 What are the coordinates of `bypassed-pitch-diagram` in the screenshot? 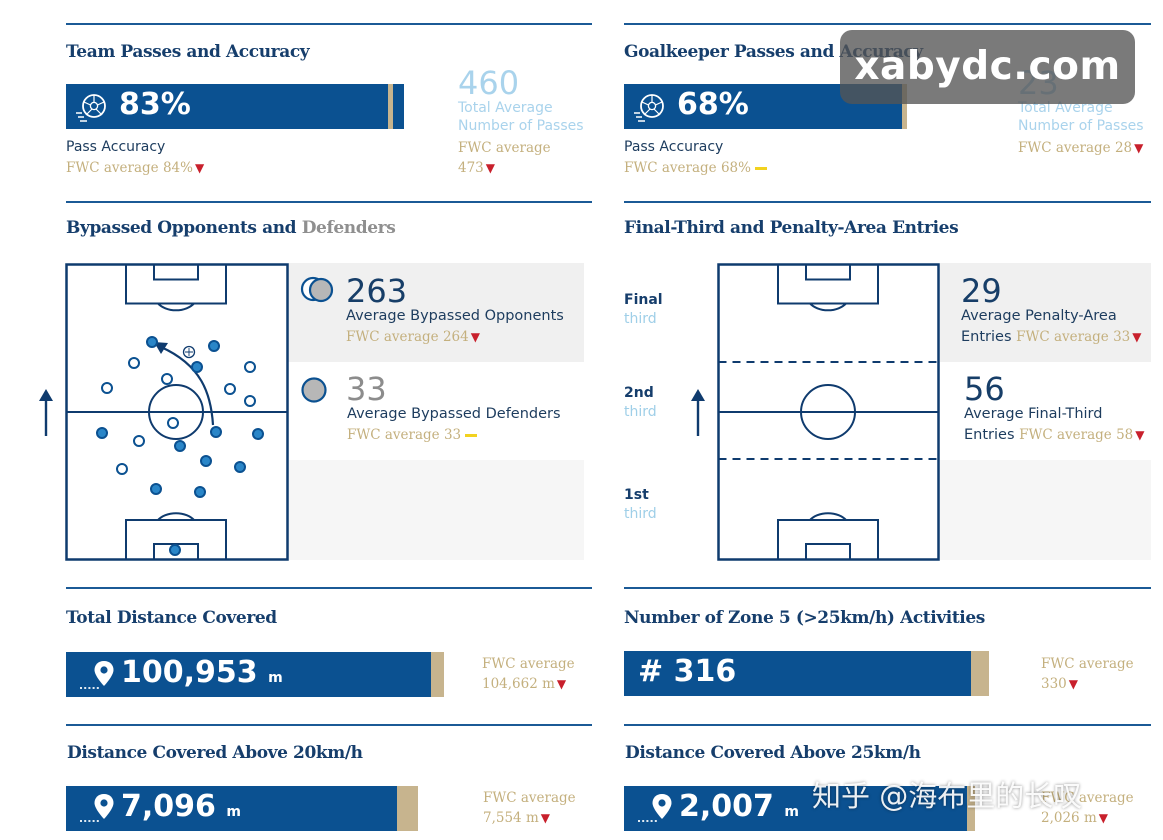 It's located at (177, 412).